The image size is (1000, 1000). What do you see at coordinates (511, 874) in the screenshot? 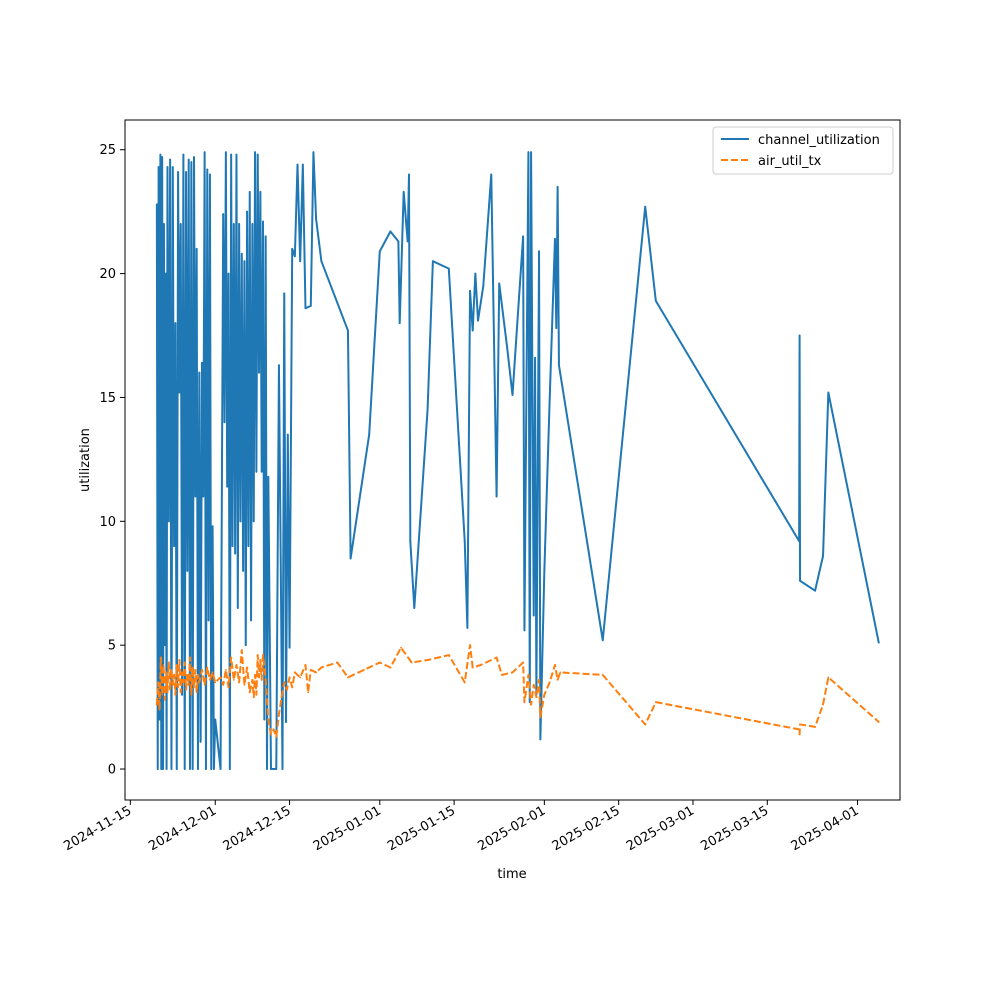
I see `x-axis-label: time` at bounding box center [511, 874].